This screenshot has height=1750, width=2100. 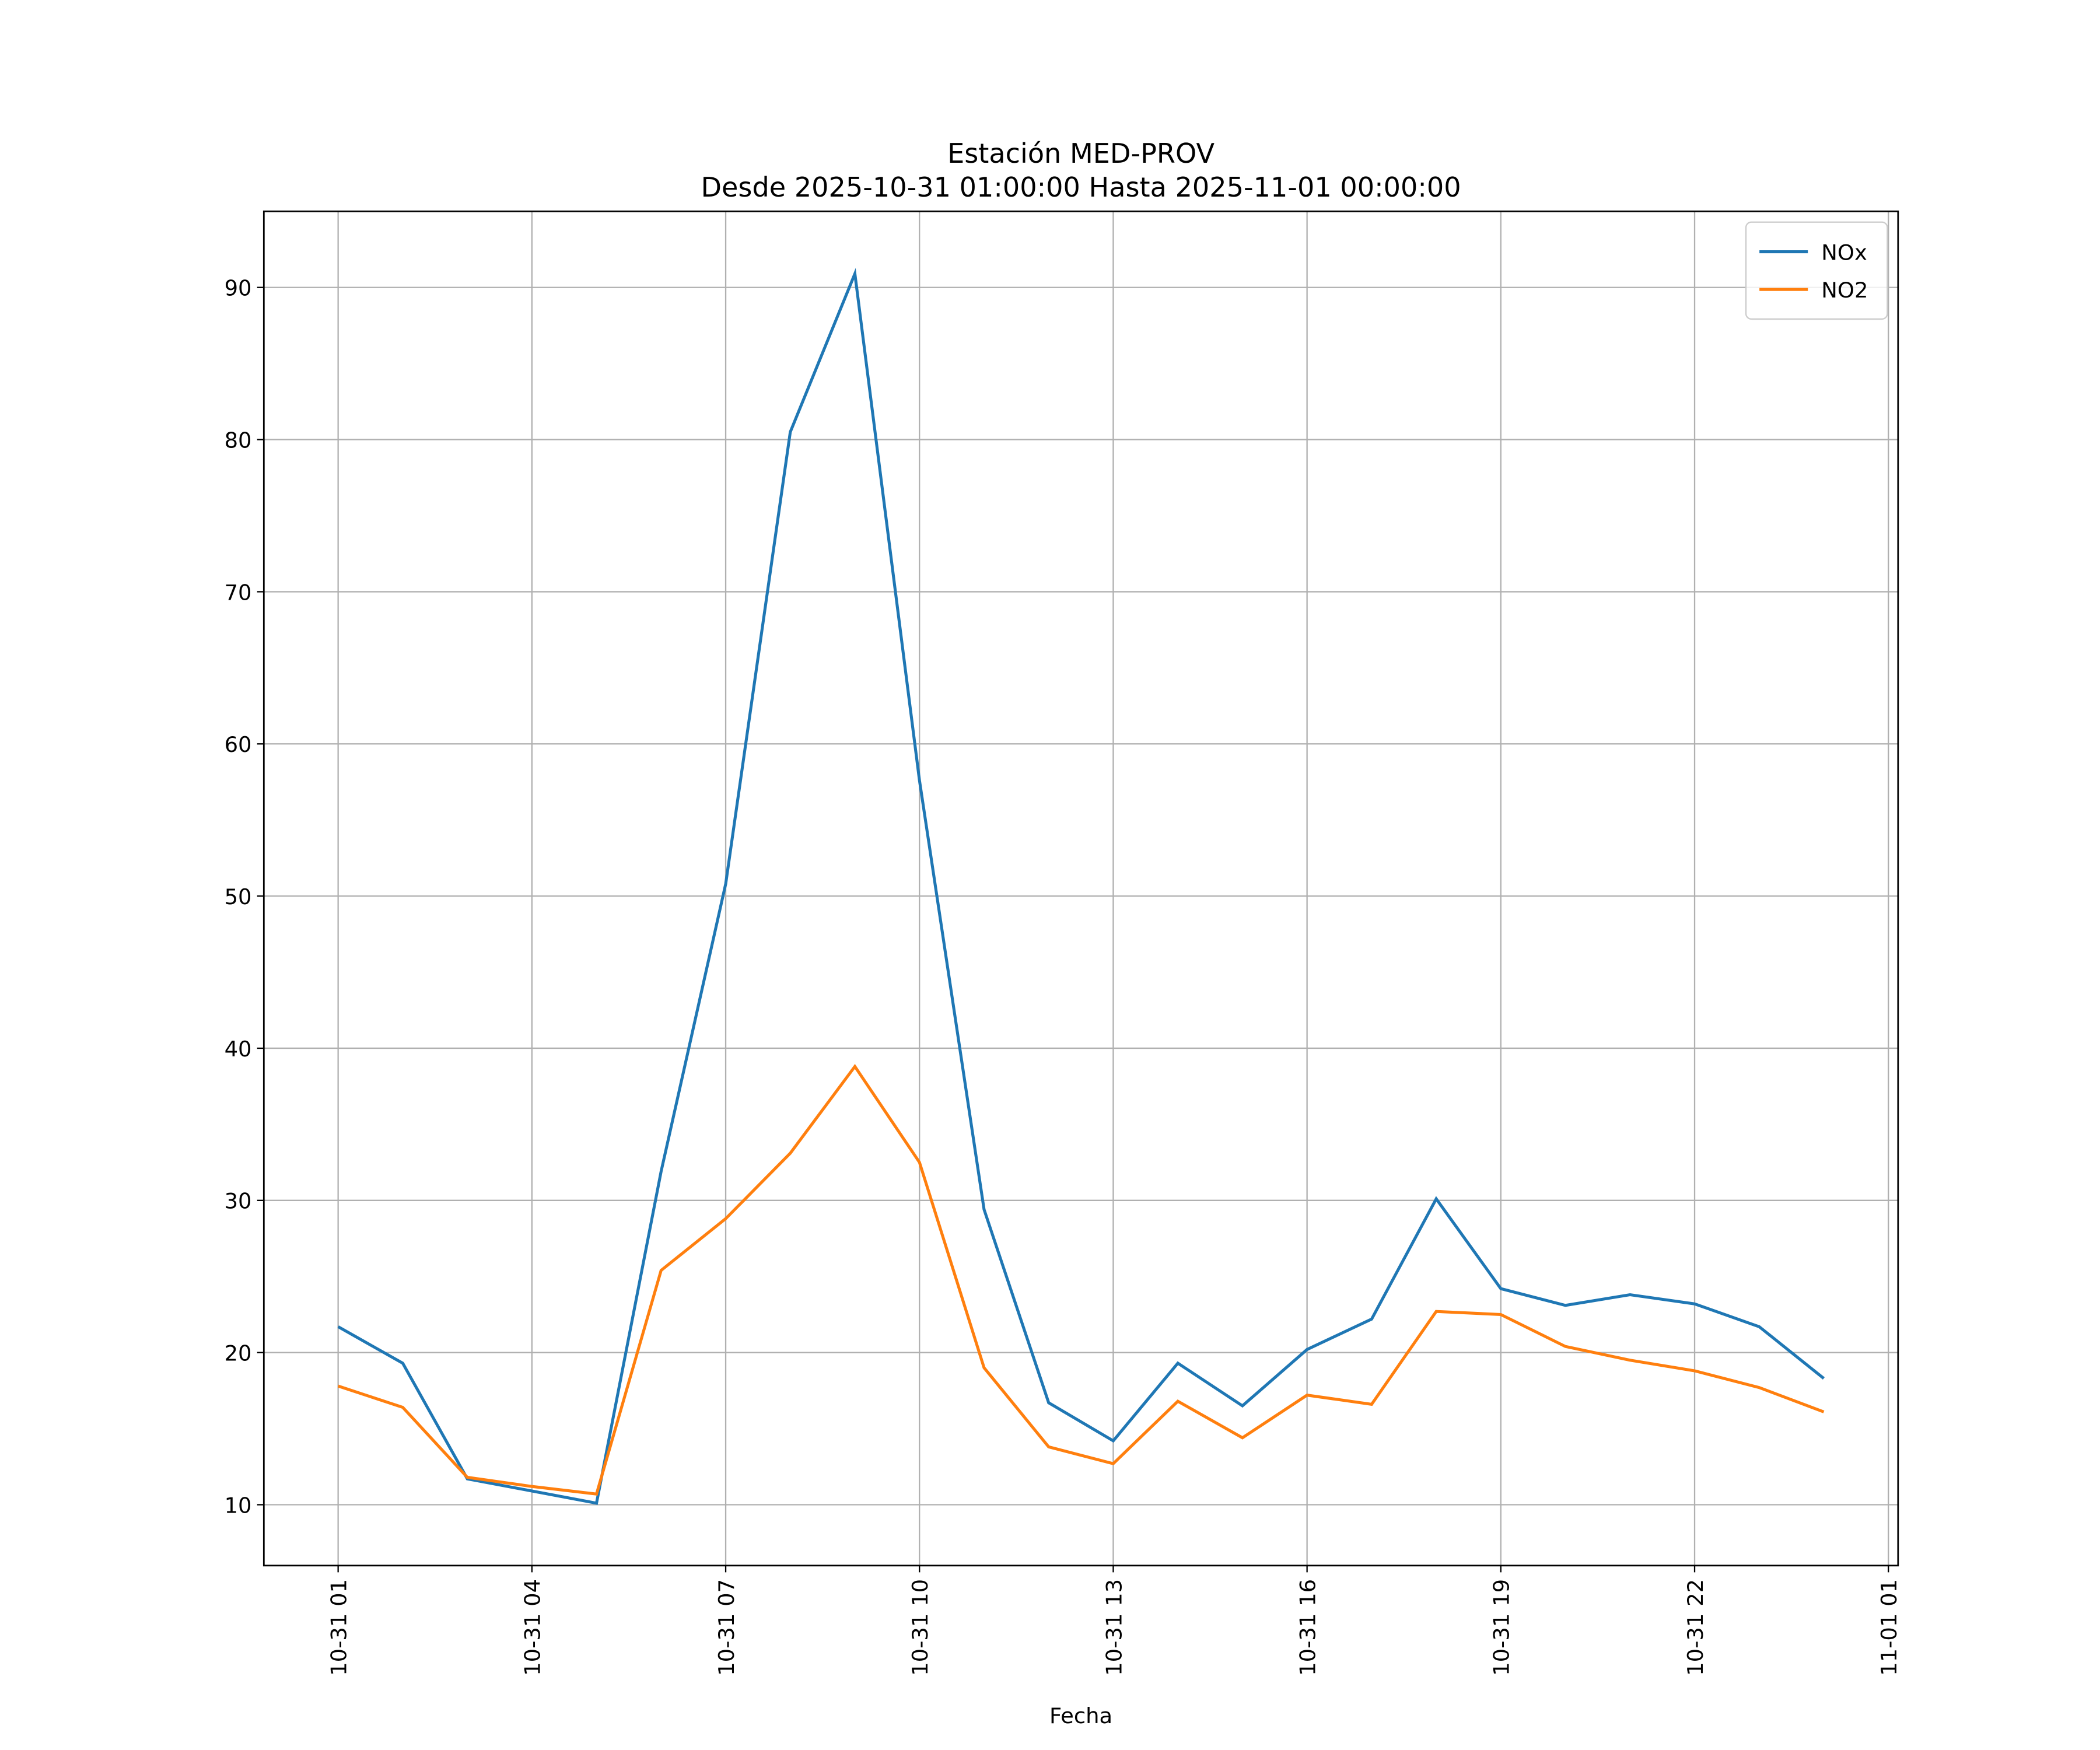 I want to click on x-tick-label: 10-31 01, so click(x=338, y=1627).